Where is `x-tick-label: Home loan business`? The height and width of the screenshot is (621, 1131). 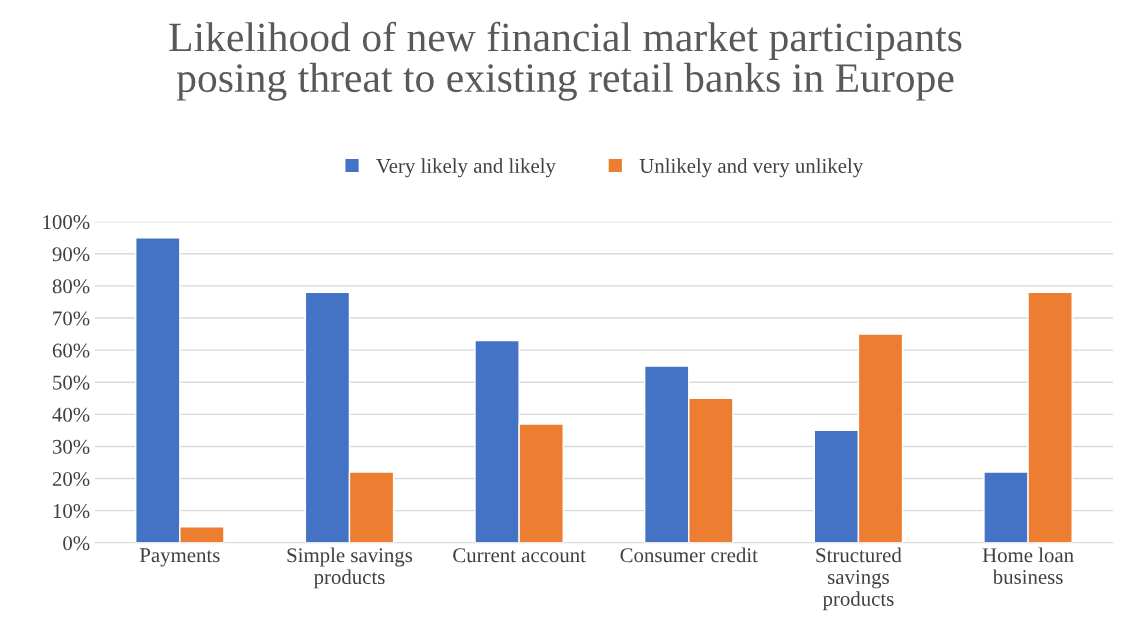
x-tick-label: Home loan business is located at coordinates (1028, 566).